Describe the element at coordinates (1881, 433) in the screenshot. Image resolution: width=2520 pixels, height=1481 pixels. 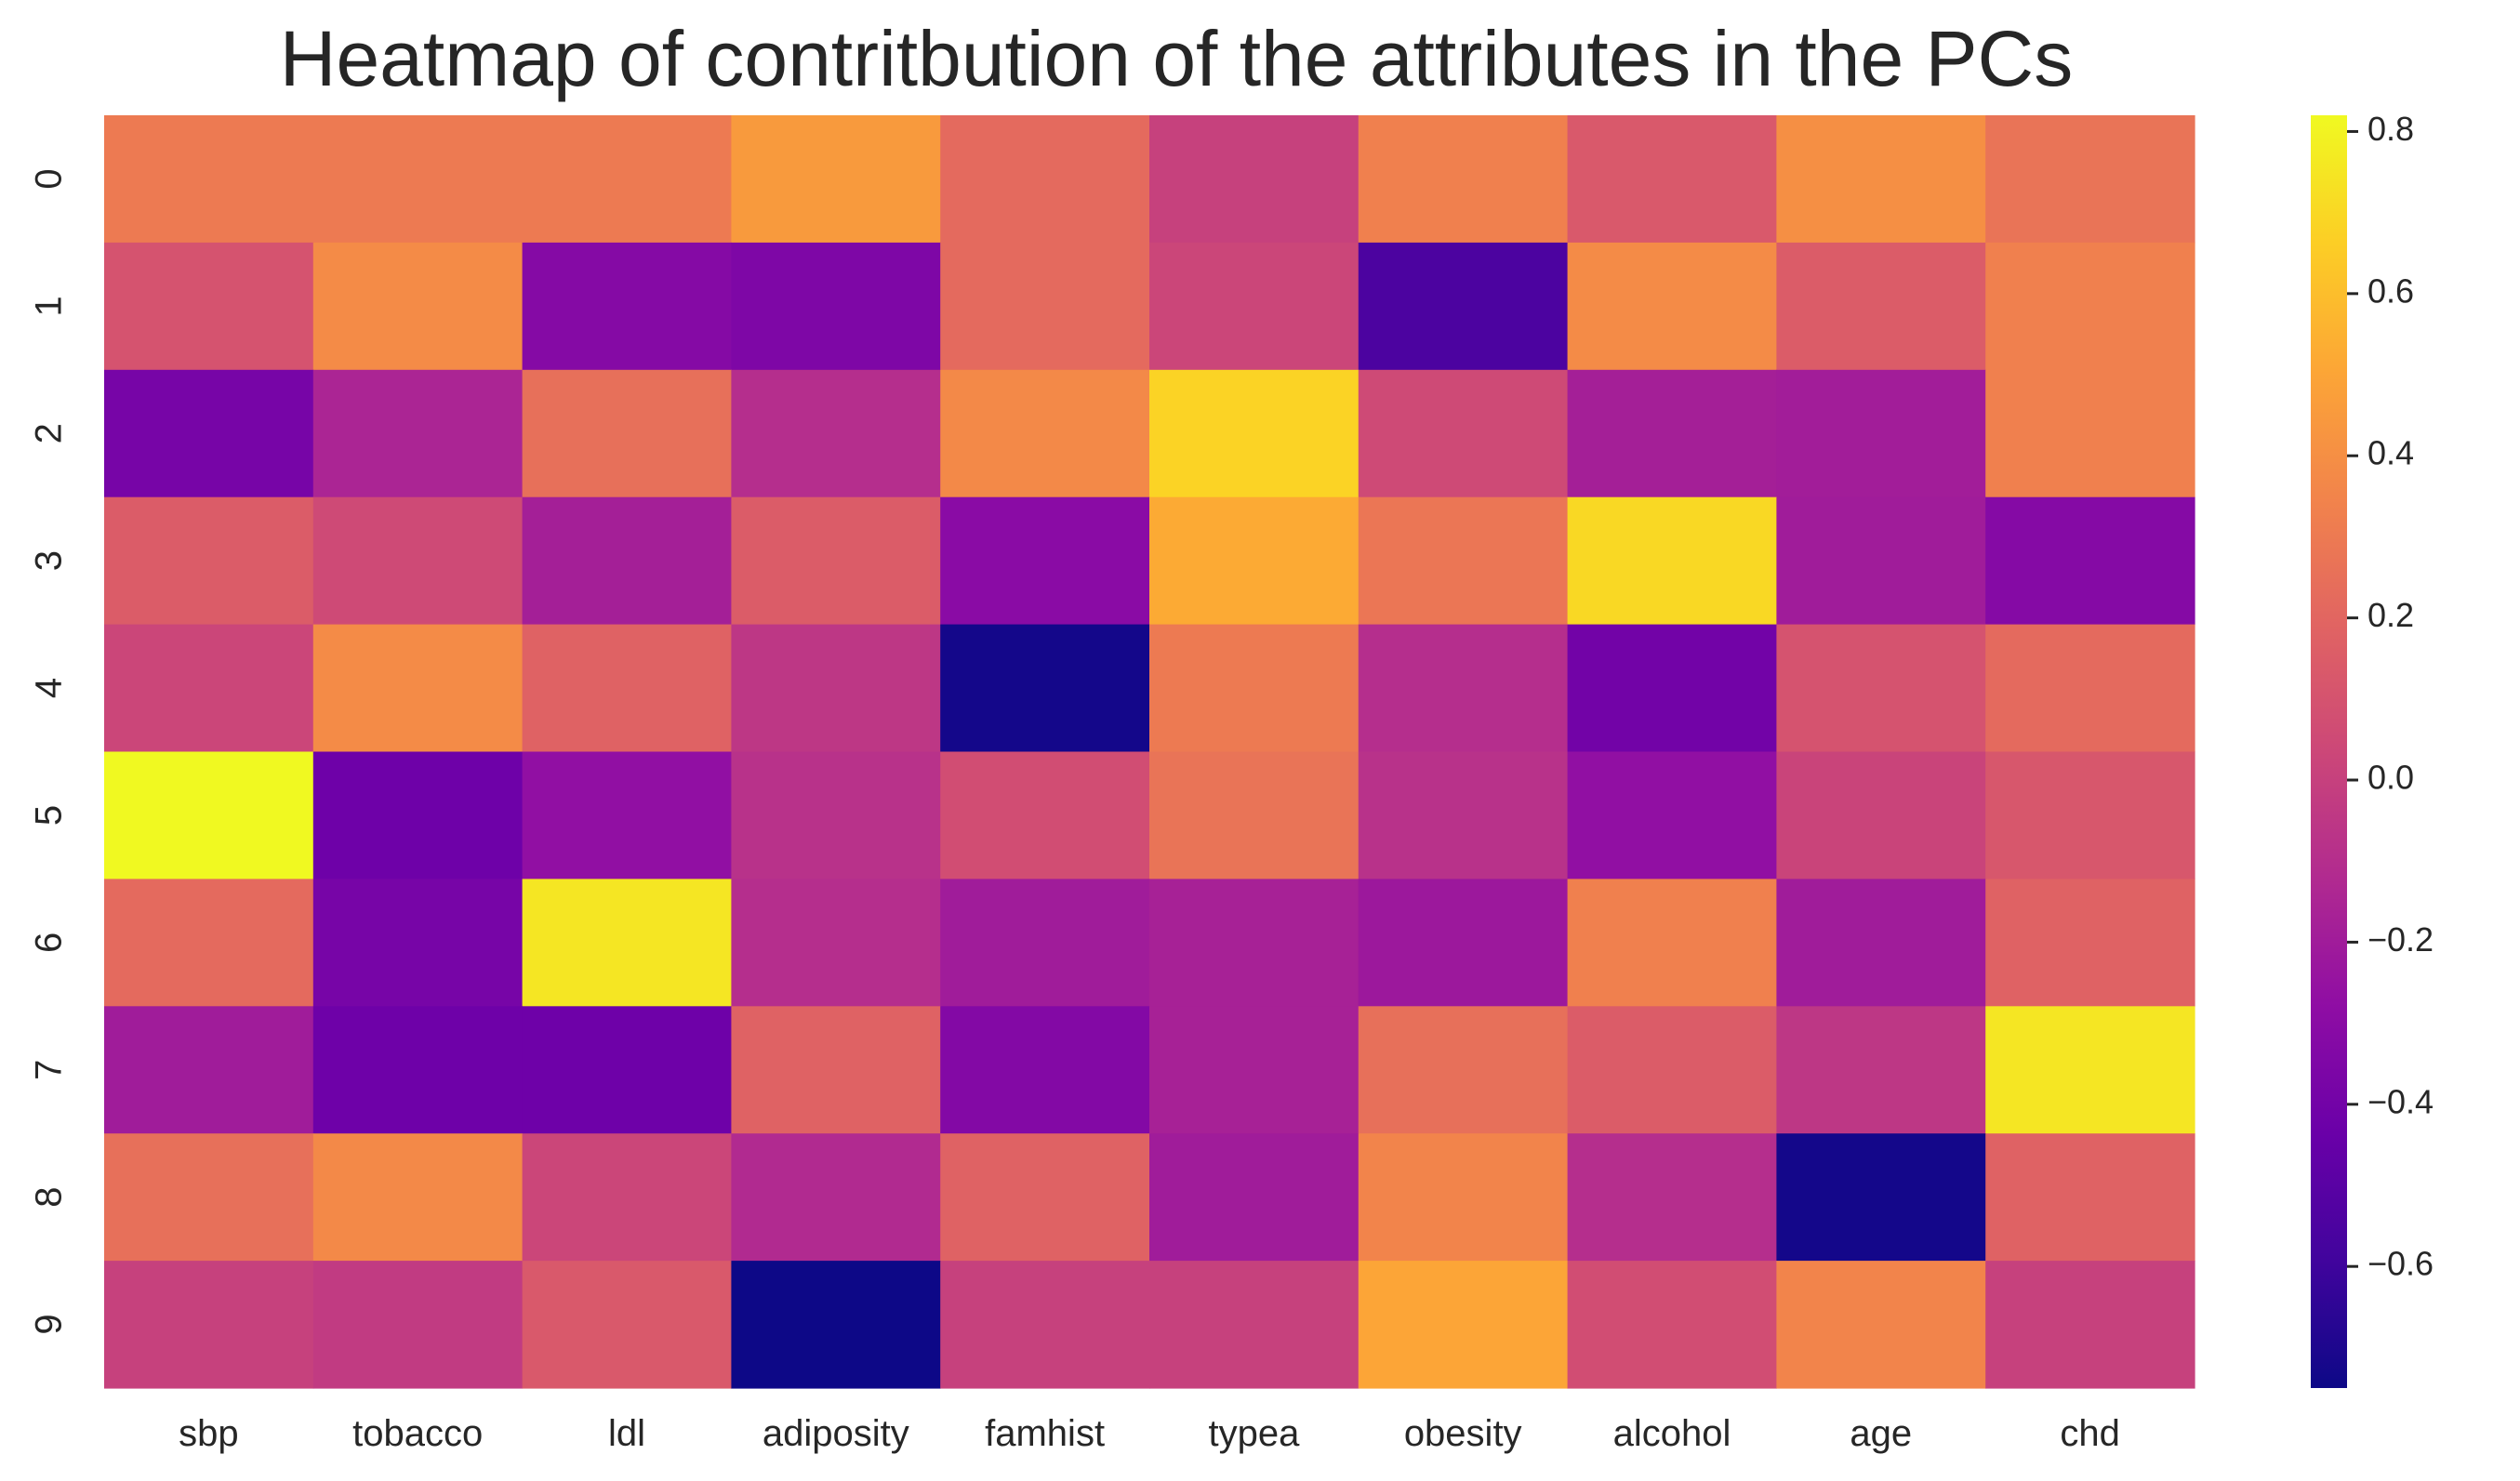
I see `heatmap-cell-2-age` at that location.